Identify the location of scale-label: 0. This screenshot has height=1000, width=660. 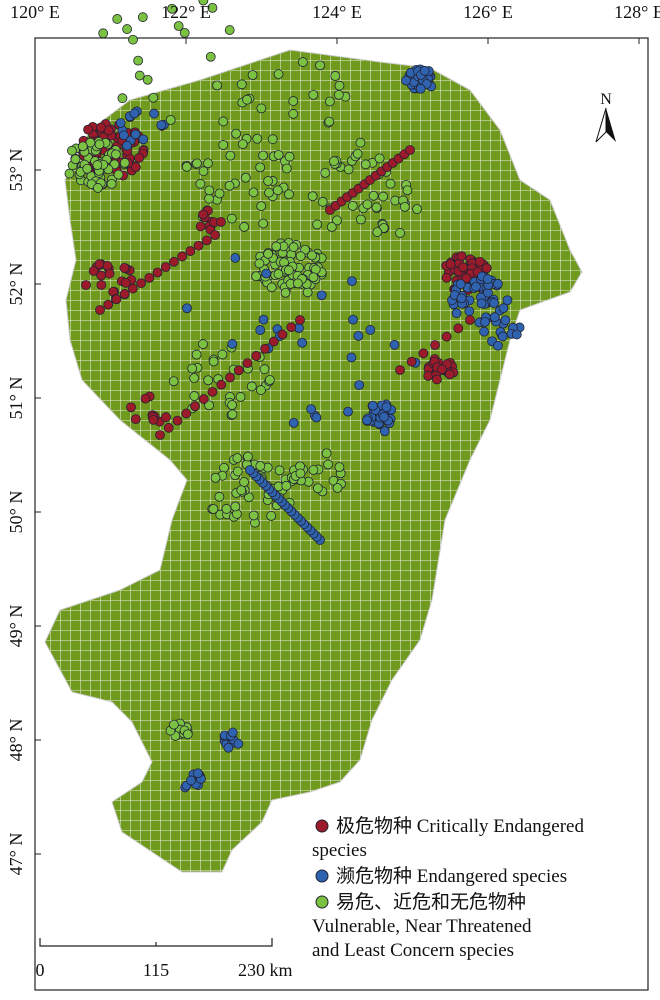
(40, 970).